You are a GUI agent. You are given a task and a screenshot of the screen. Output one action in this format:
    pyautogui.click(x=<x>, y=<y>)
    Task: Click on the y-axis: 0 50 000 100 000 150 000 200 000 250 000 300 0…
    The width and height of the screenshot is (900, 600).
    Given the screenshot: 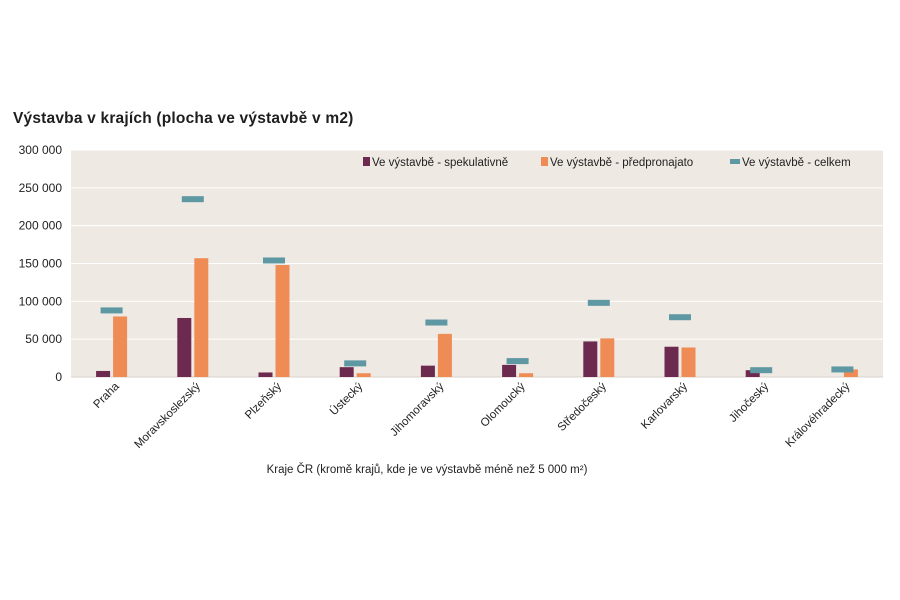 What is the action you would take?
    pyautogui.click(x=41, y=263)
    